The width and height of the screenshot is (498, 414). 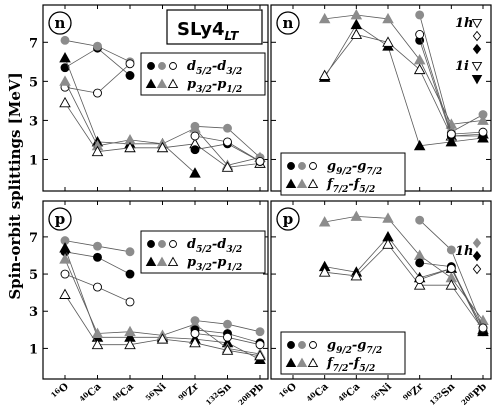 I want to click on figure-title: SLy4LT, so click(x=214, y=27).